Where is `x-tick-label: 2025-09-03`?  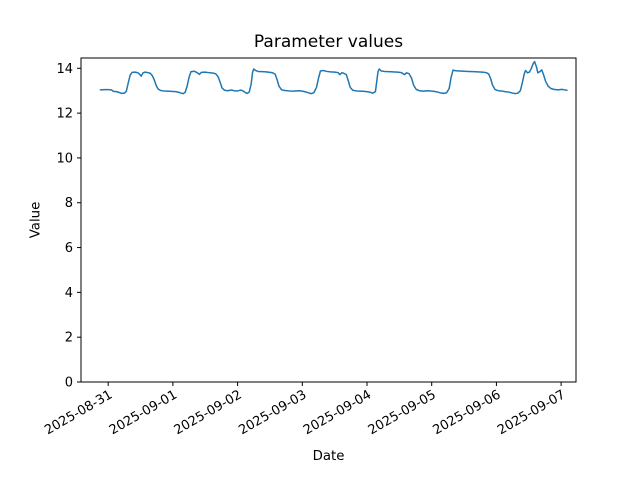 x-tick-label: 2025-09-03 is located at coordinates (272, 412).